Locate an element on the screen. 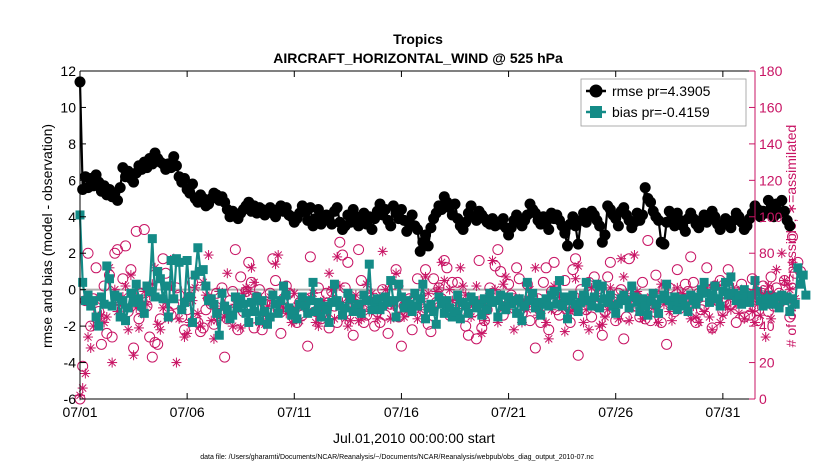  x-tick-label: 07/11 is located at coordinates (294, 412).